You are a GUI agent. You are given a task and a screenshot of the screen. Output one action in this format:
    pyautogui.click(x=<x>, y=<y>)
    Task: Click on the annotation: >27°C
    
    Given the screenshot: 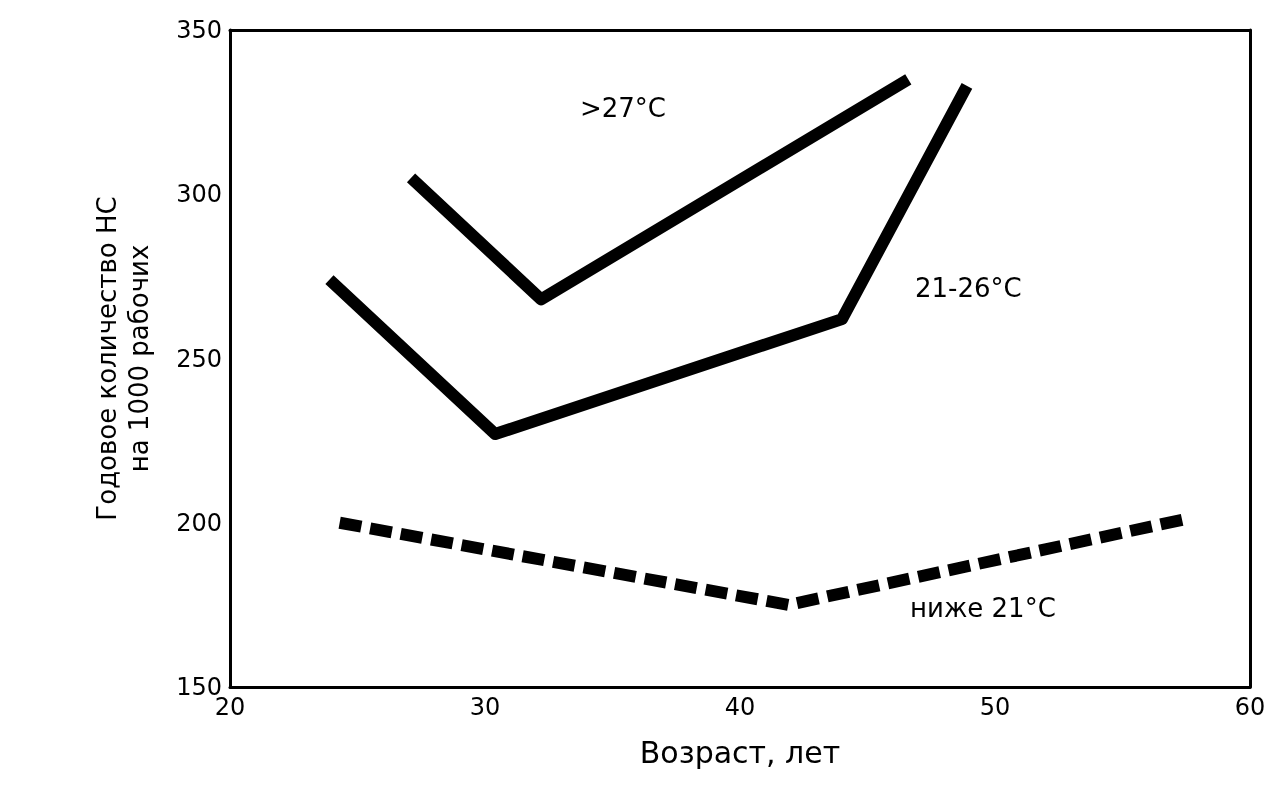 What is the action you would take?
    pyautogui.click(x=623, y=108)
    